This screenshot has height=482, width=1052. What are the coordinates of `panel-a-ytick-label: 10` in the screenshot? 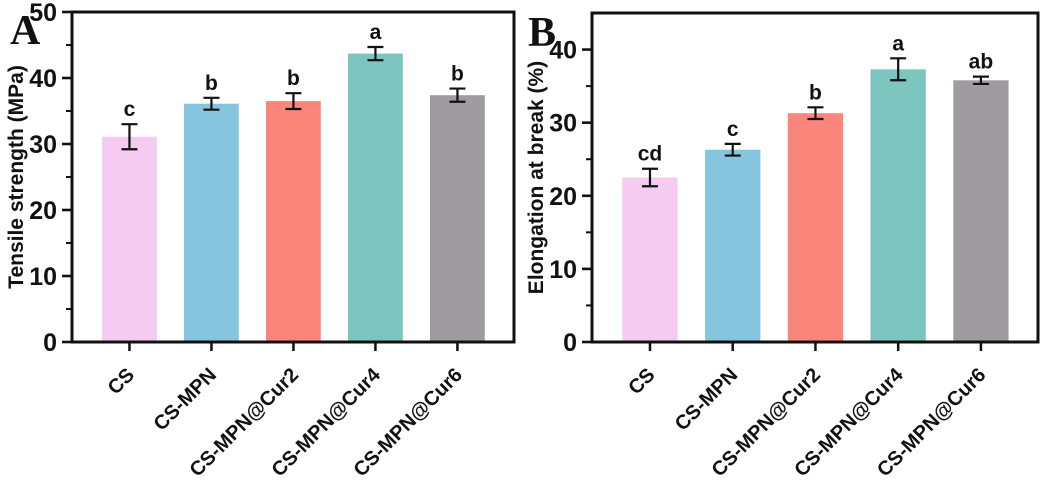 It's located at (43, 277).